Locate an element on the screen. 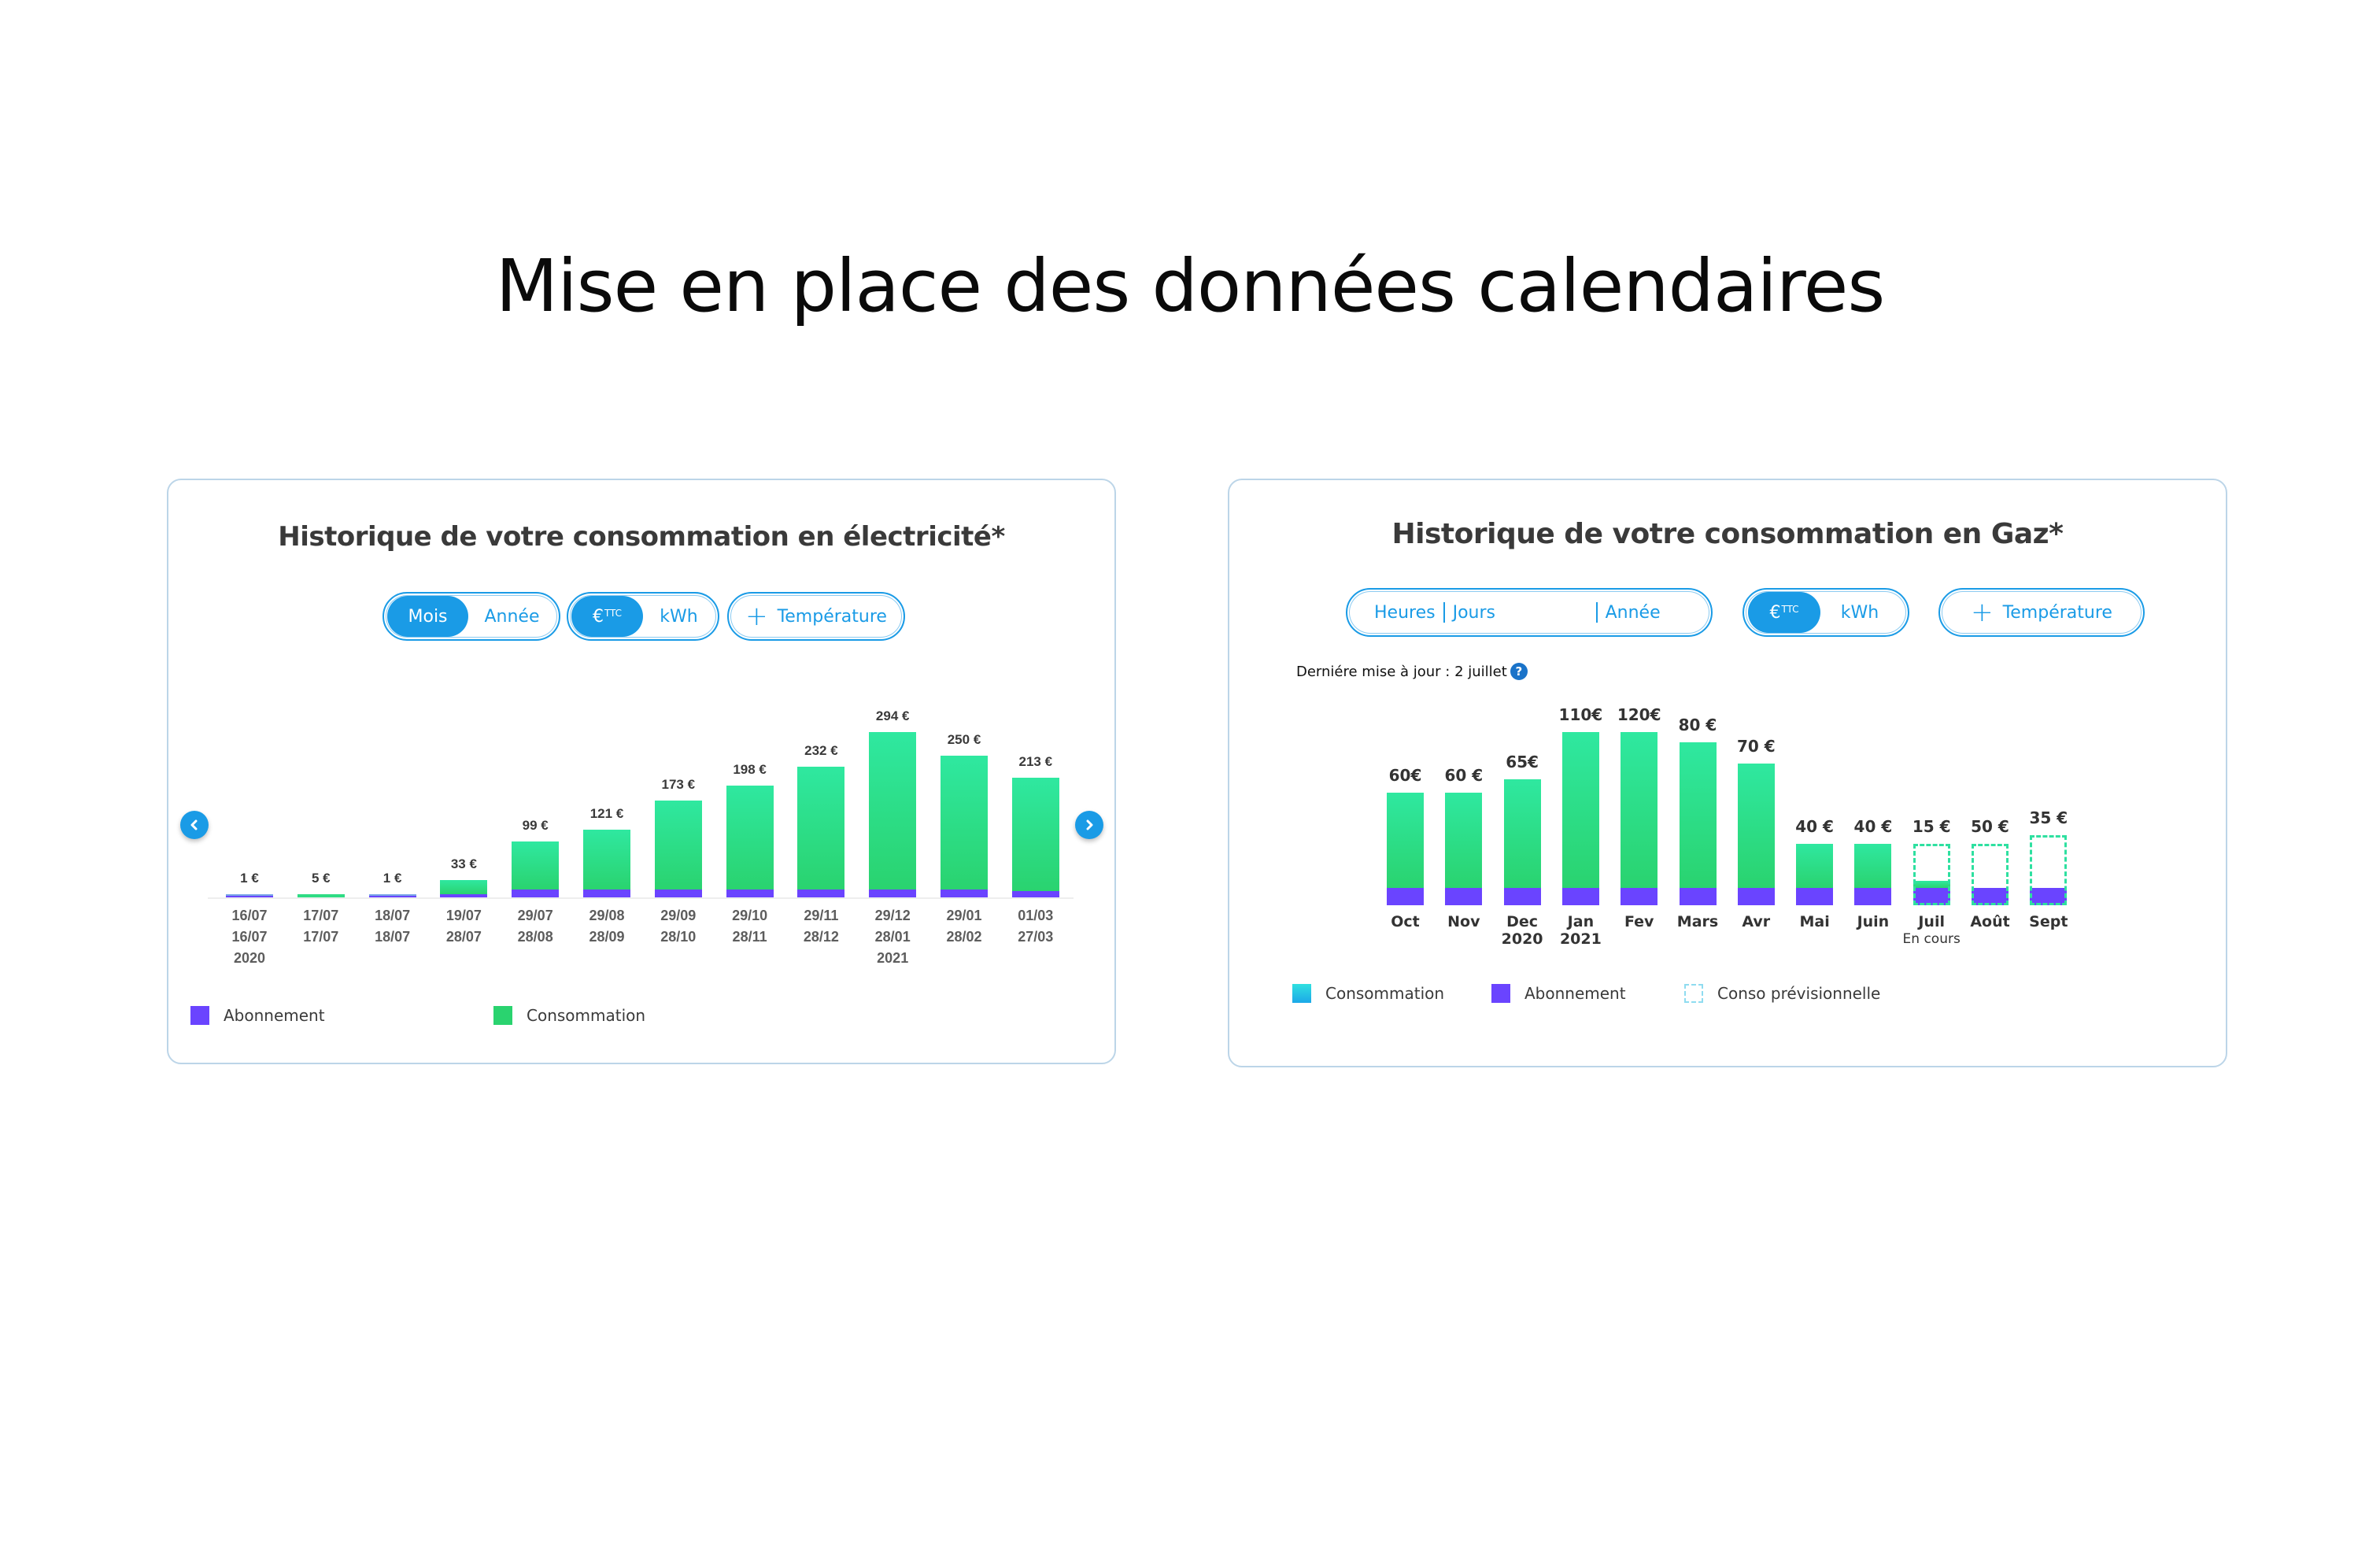 This screenshot has width=2380, height=1546. chevron-right-icon is located at coordinates (1089, 824).